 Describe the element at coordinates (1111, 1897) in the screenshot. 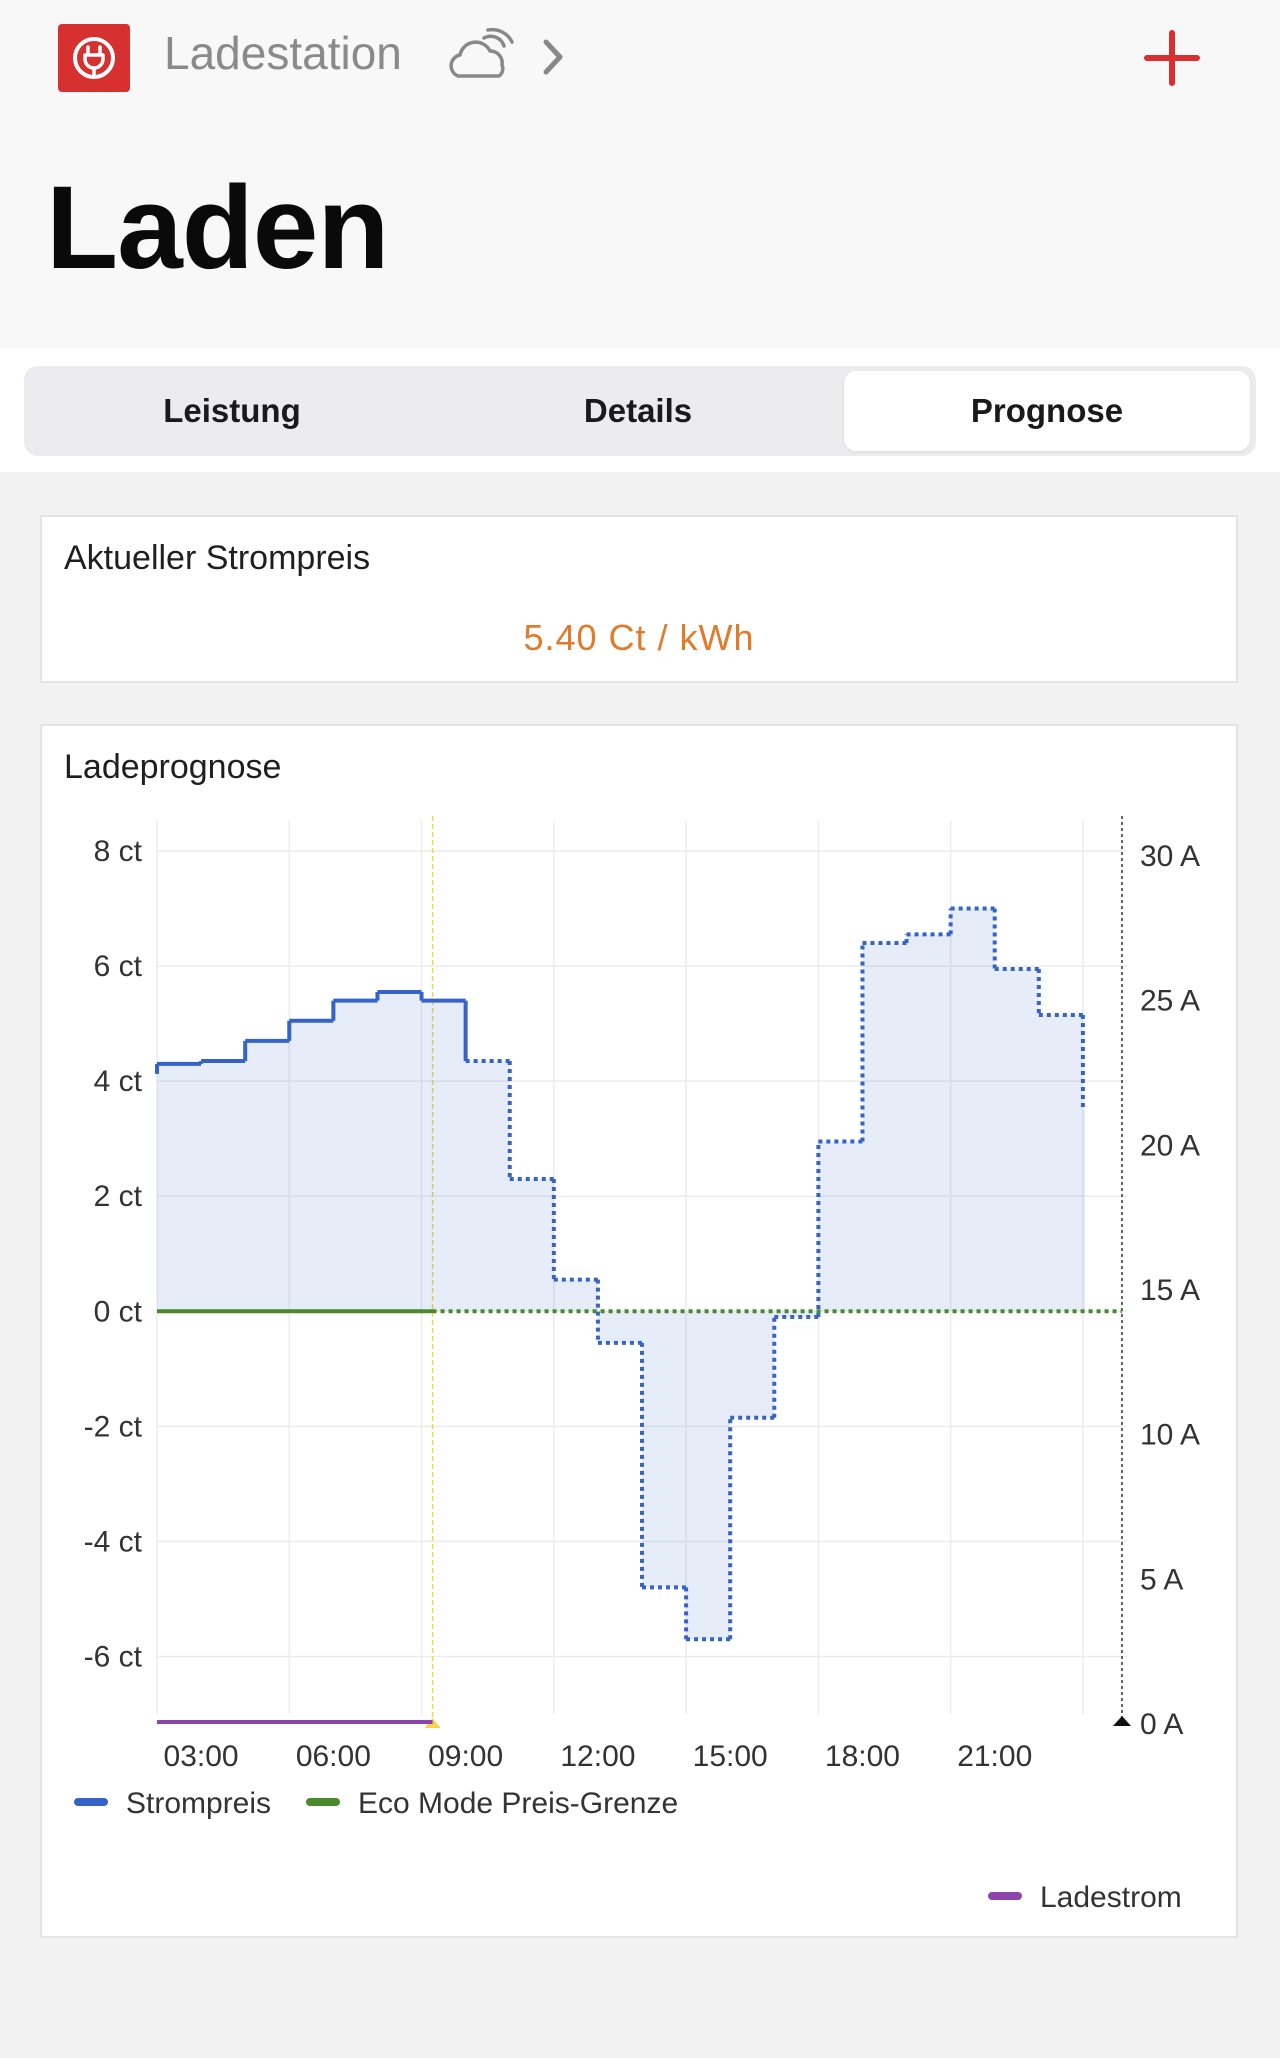

I see `legend-label-ladestrom: Ladestrom` at that location.